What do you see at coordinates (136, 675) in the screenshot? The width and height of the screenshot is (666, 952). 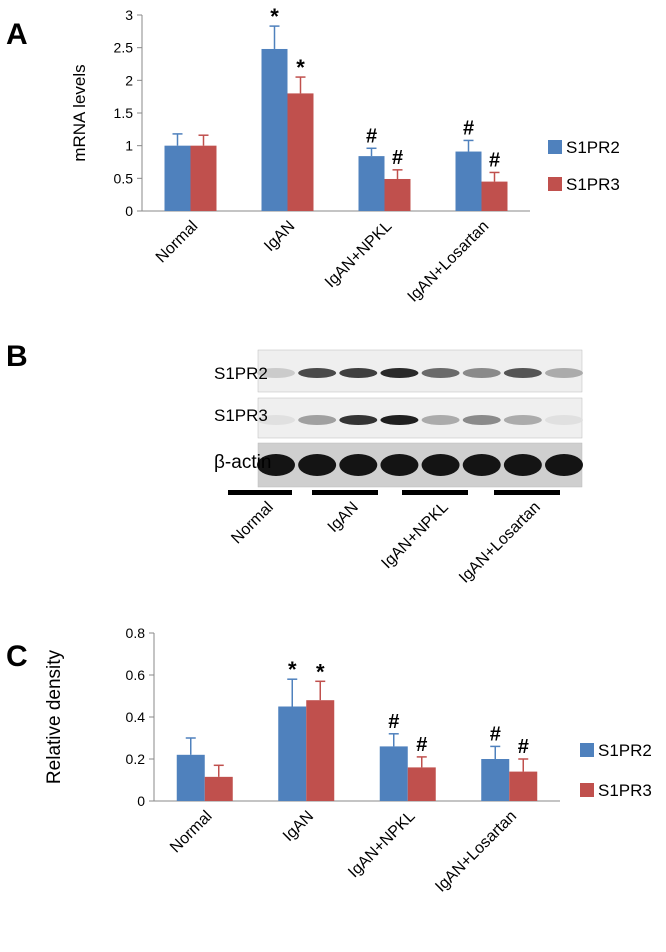 I see `chart-c-y-tick-label: 0.6` at bounding box center [136, 675].